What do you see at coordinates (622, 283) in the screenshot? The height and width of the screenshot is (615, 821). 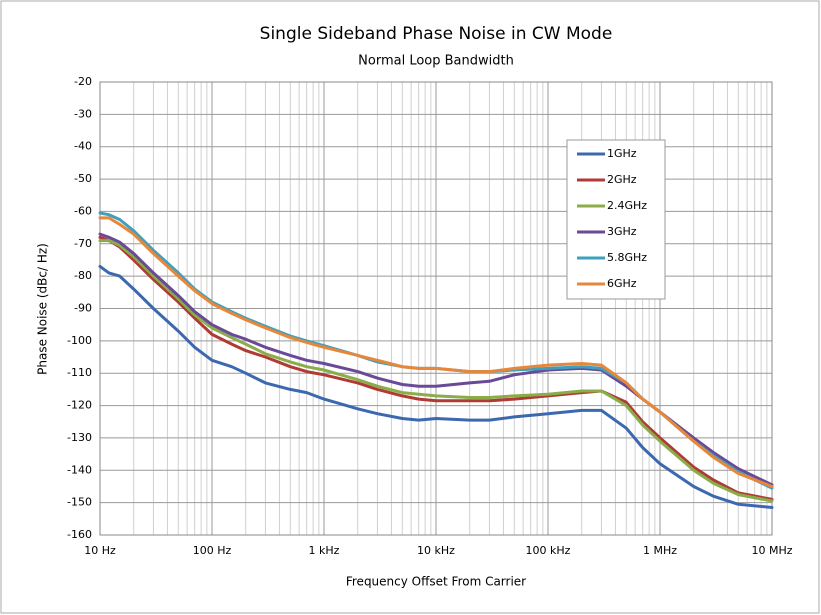 I see `legend-label: 6GHz` at bounding box center [622, 283].